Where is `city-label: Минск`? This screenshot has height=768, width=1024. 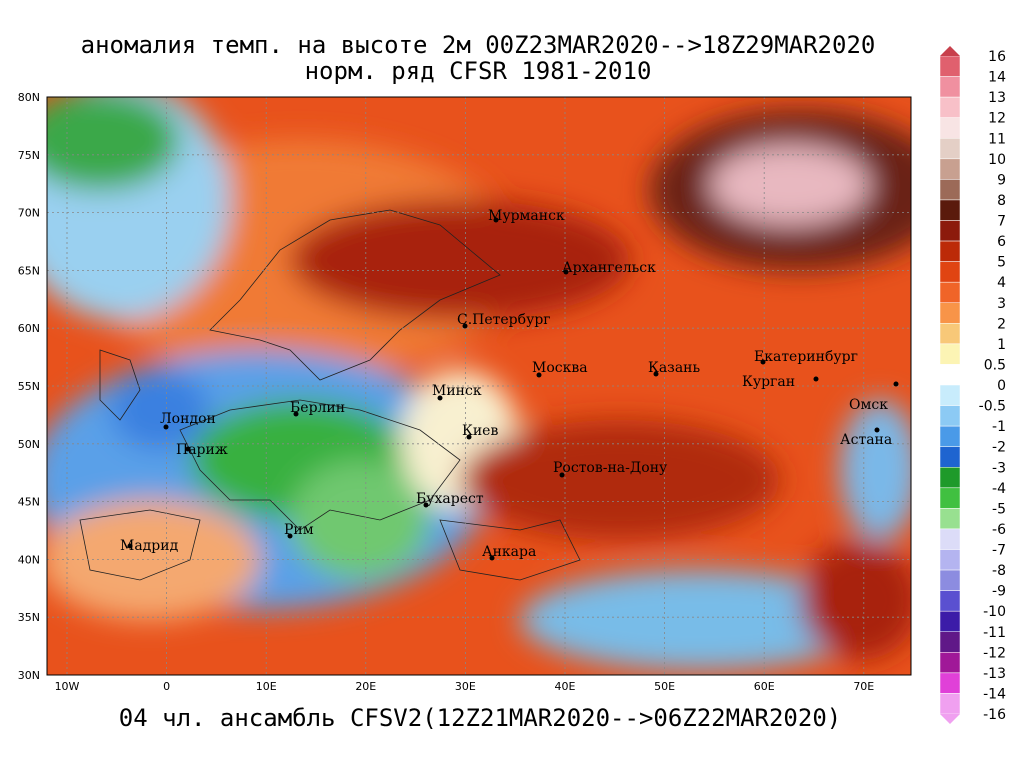
city-label: Минск is located at coordinates (457, 391).